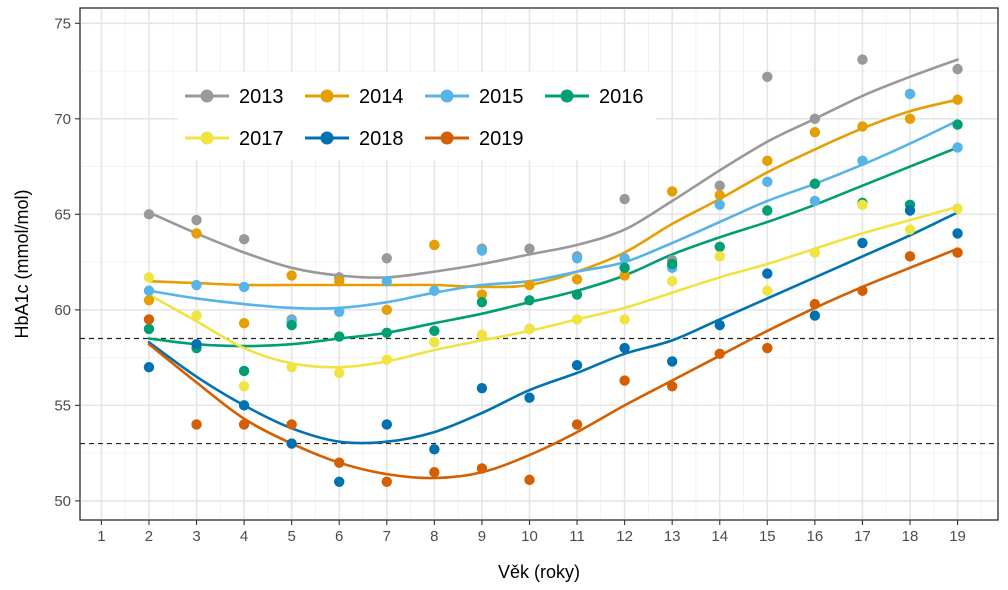 The image size is (1008, 590). What do you see at coordinates (62, 214) in the screenshot?
I see `y-tick-label: 65` at bounding box center [62, 214].